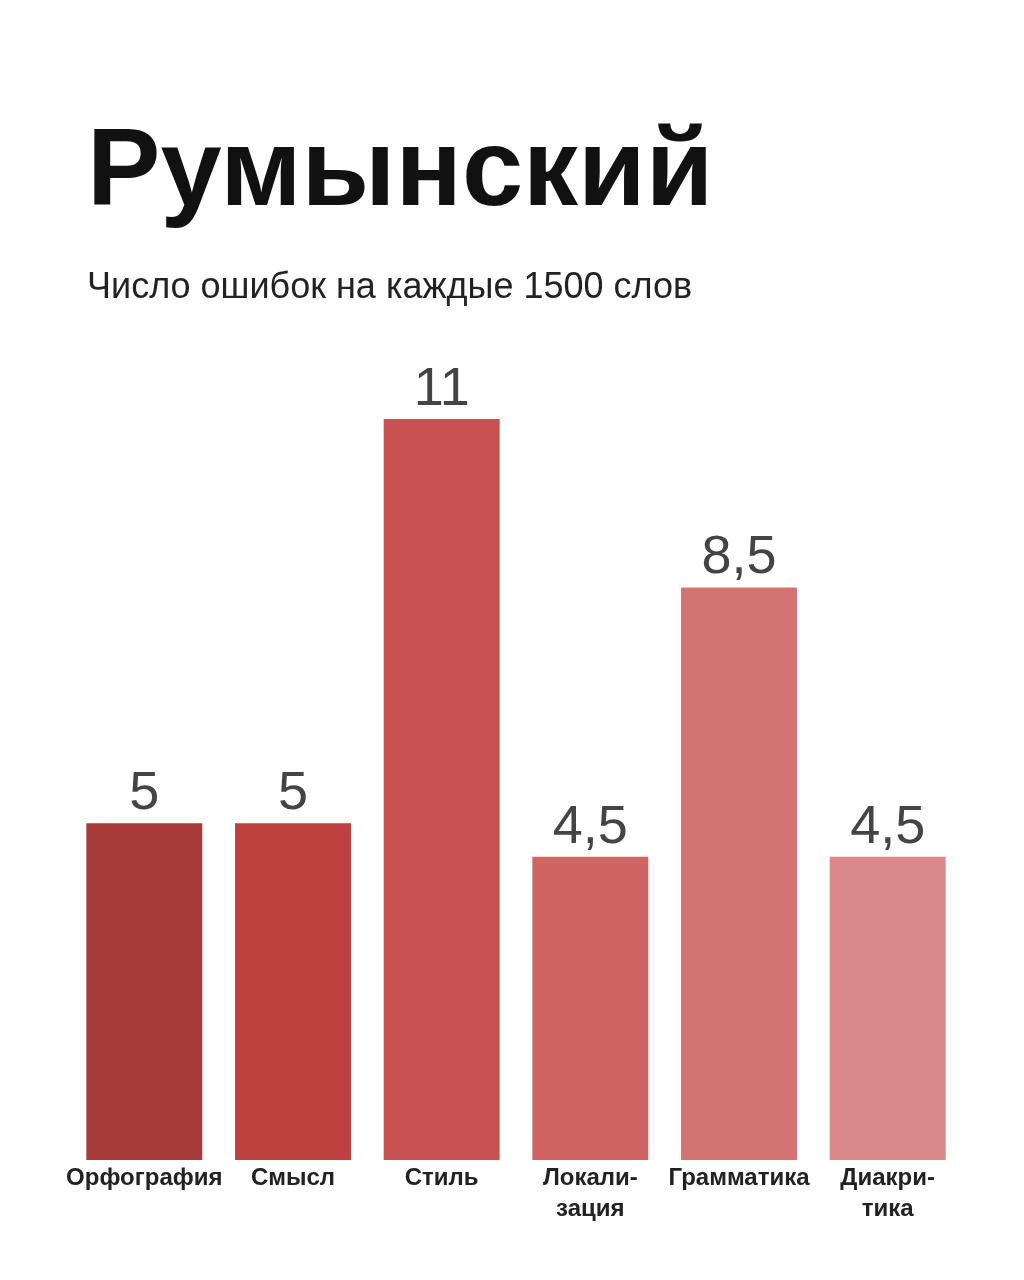 Image resolution: width=1024 pixels, height=1280 pixels. I want to click on x-tick-label: Локали- зация, so click(590, 1192).